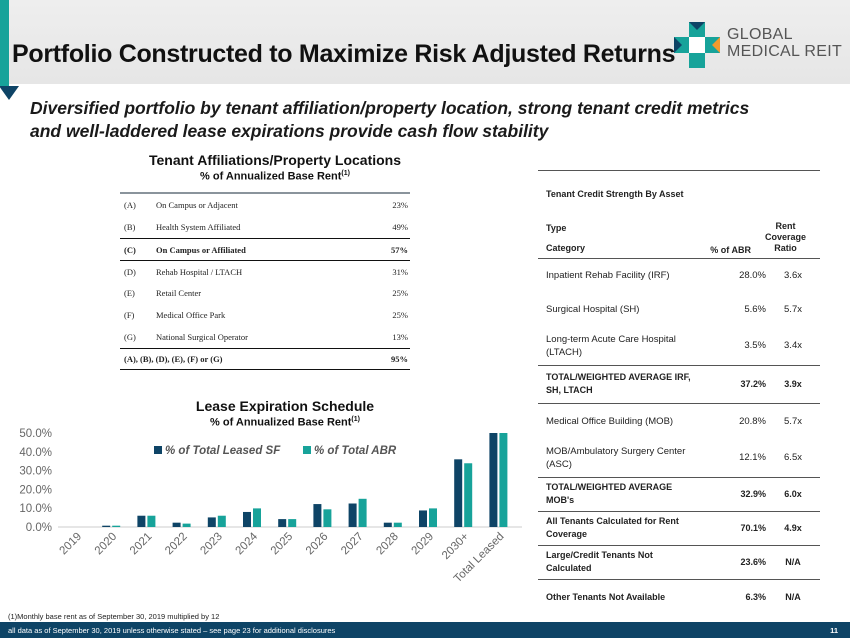 Image resolution: width=850 pixels, height=638 pixels. I want to click on accent-bar, so click(4, 43).